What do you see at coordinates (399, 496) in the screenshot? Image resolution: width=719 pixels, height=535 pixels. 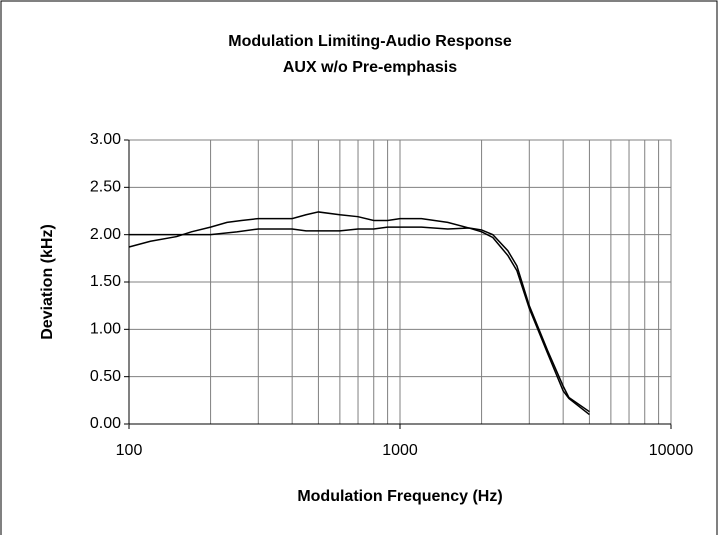 I see `x-axis-label: Modulation Frequency (Hz)` at bounding box center [399, 496].